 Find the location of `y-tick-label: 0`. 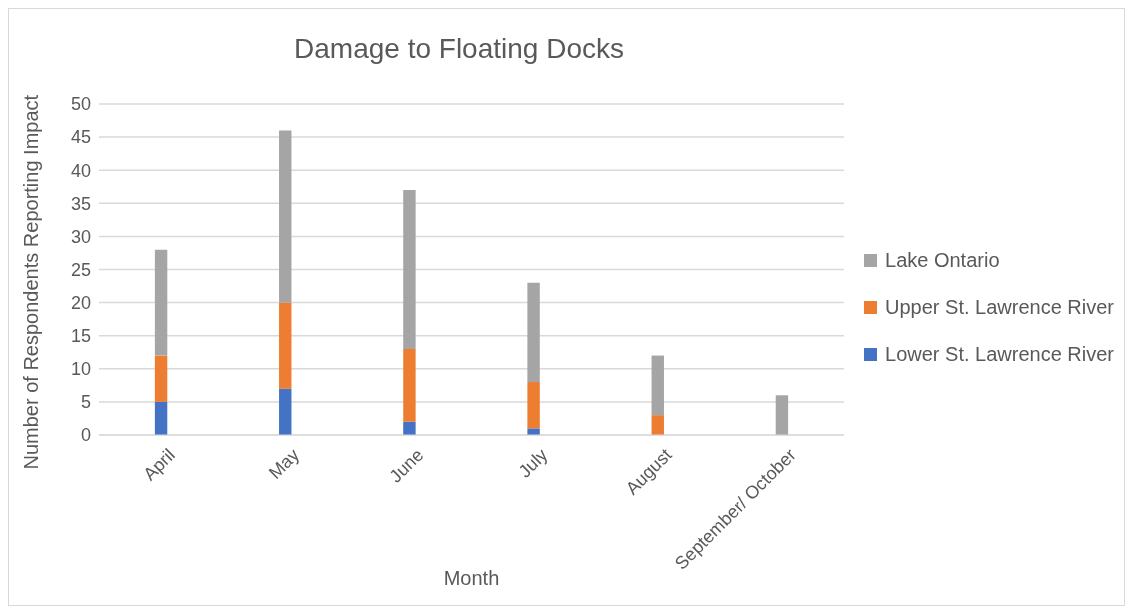

y-tick-label: 0 is located at coordinates (85, 435).